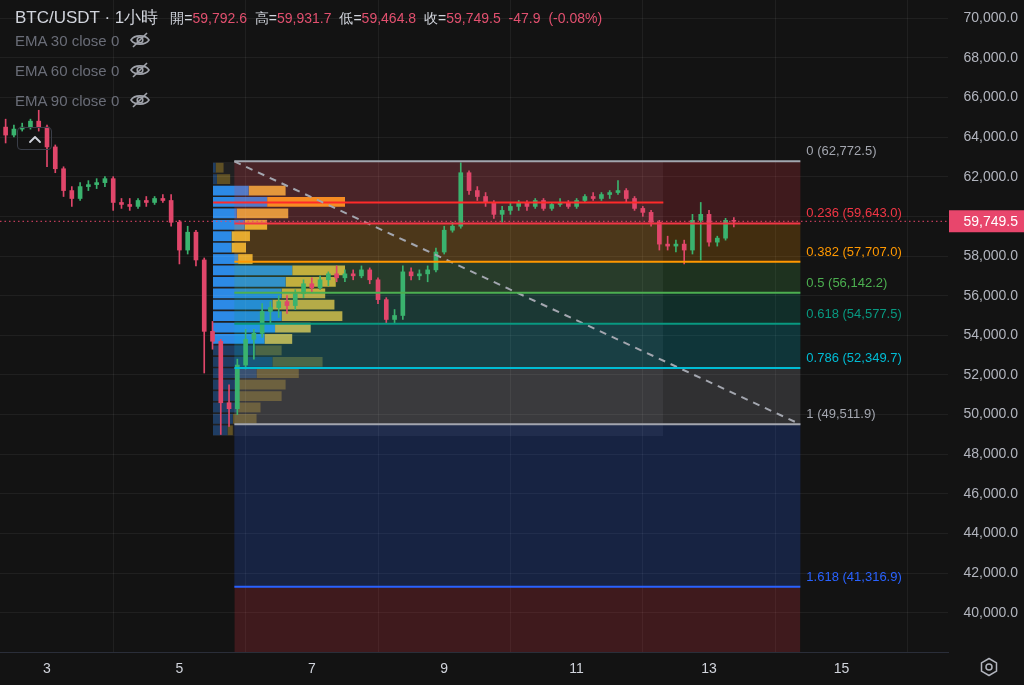 Image resolution: width=1024 pixels, height=685 pixels. I want to click on y-tick-label: 70,000.0, so click(991, 16).